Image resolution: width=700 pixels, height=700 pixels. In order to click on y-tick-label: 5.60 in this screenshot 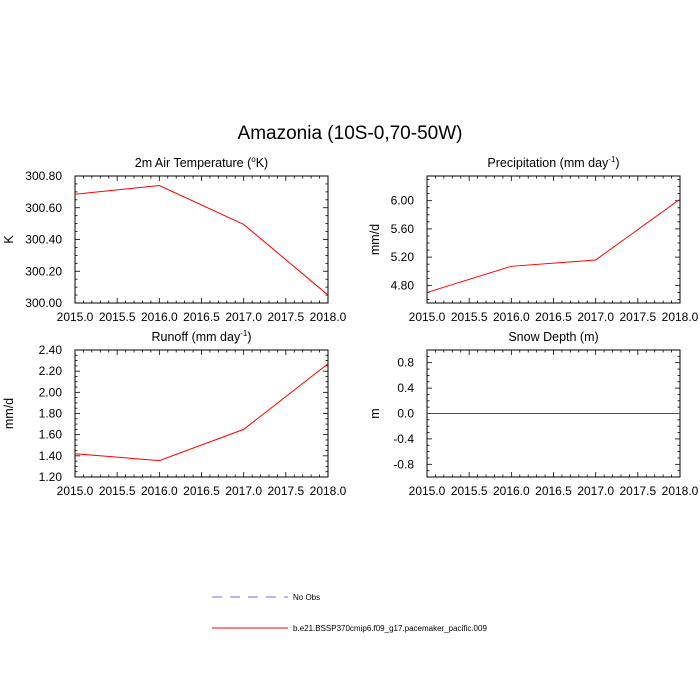, I will do `click(403, 229)`.